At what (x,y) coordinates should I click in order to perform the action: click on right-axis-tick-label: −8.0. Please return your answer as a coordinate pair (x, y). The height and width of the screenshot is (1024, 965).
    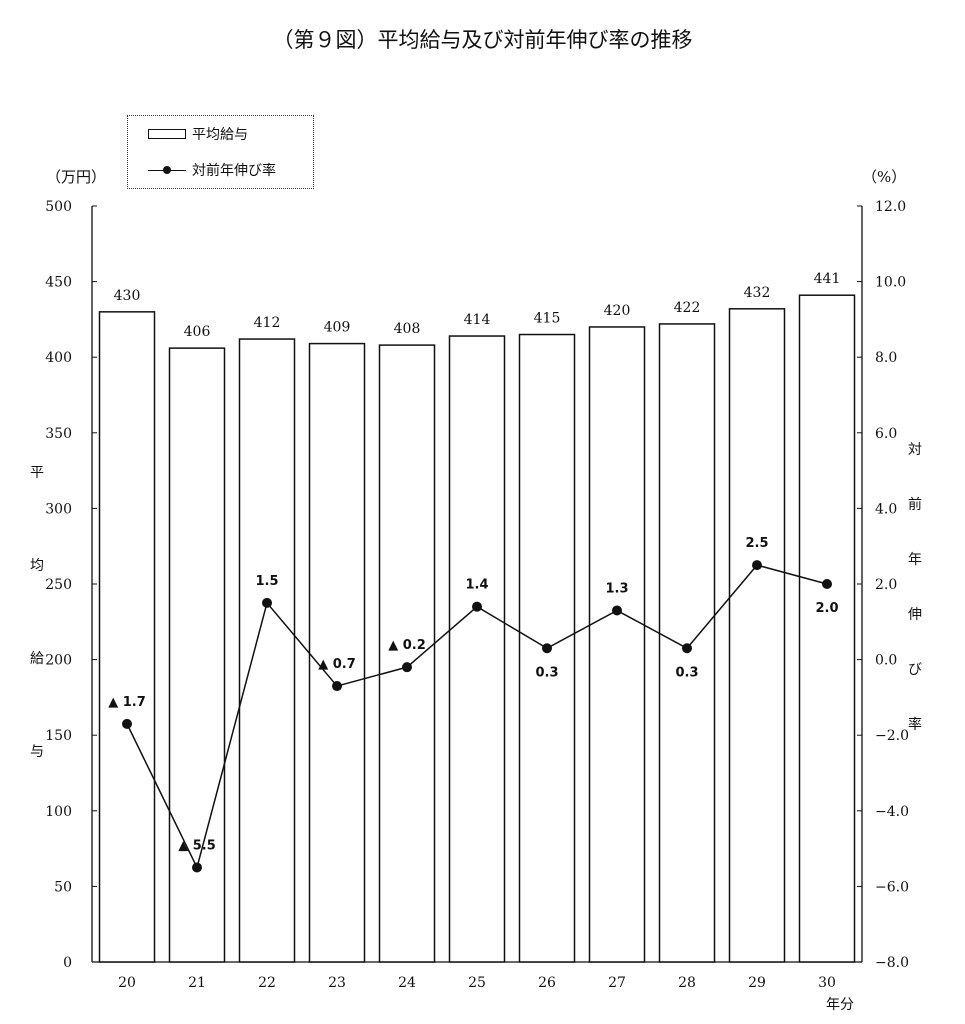
    Looking at the image, I should click on (892, 963).